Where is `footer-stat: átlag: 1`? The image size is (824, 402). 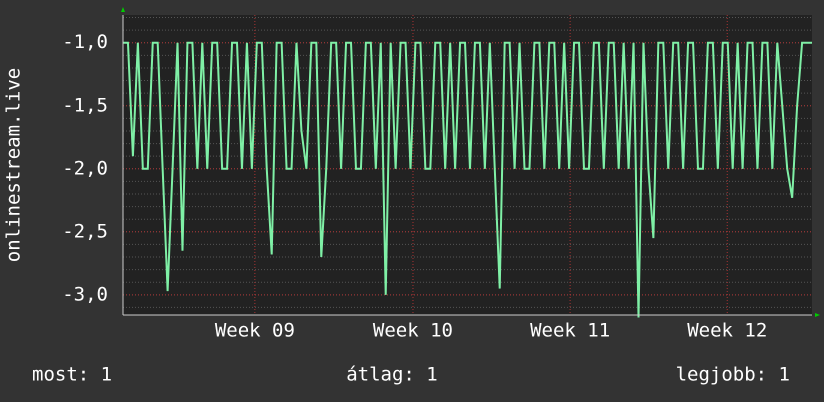
footer-stat: átlag: 1 is located at coordinates (392, 375).